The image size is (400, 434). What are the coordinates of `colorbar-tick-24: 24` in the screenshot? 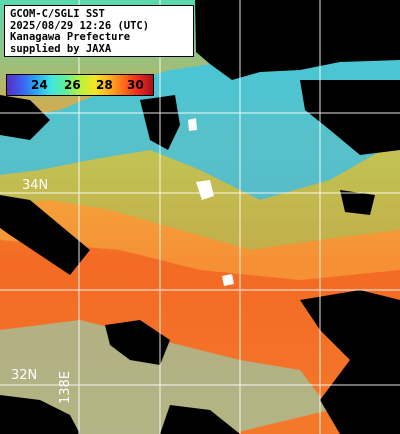 It's located at (39, 85).